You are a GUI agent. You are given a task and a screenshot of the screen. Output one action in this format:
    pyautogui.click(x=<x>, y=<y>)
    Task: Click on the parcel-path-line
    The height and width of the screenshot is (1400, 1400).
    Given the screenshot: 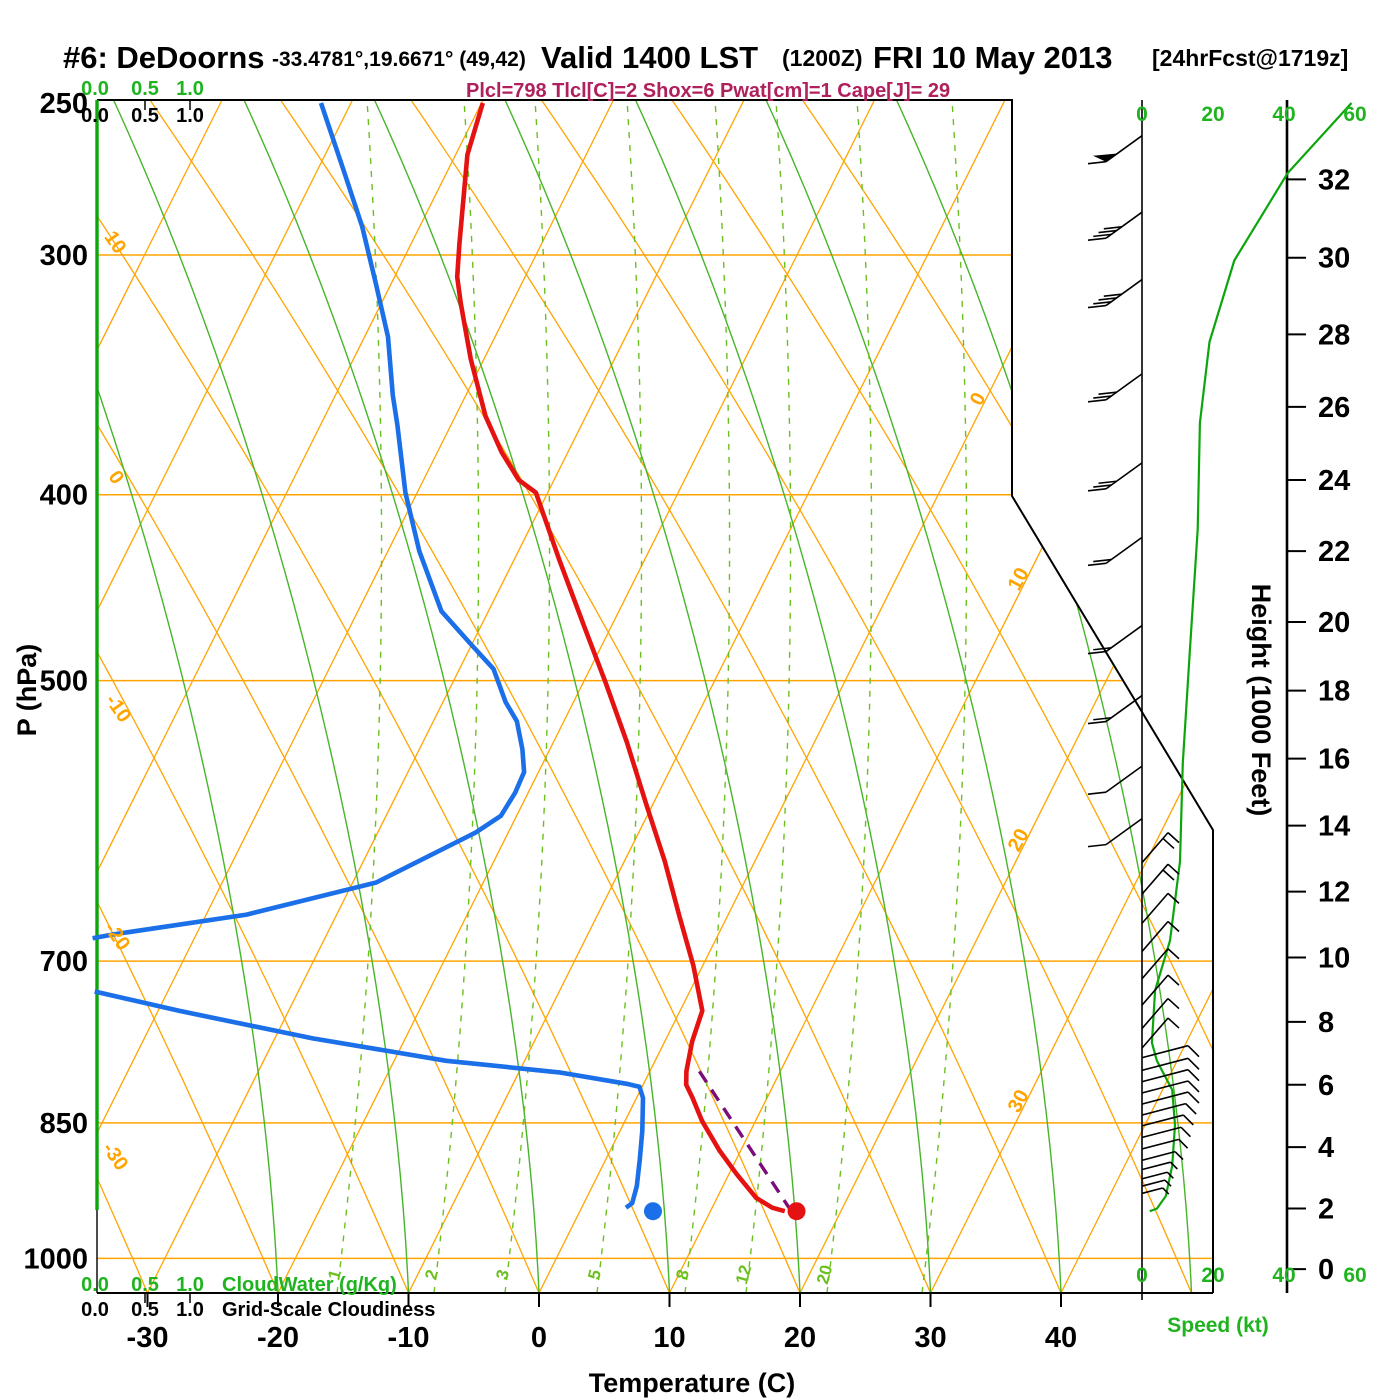 What is the action you would take?
    pyautogui.click(x=745, y=1141)
    